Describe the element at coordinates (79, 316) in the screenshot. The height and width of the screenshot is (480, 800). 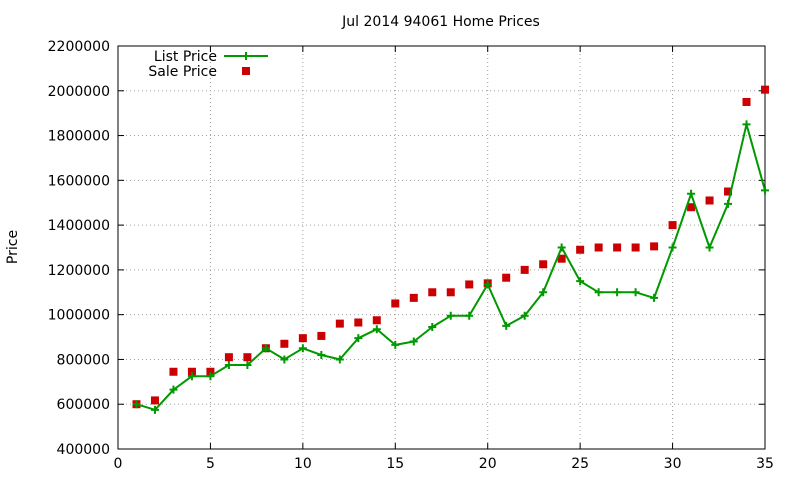
I see `y-tick-label: 1000000` at that location.